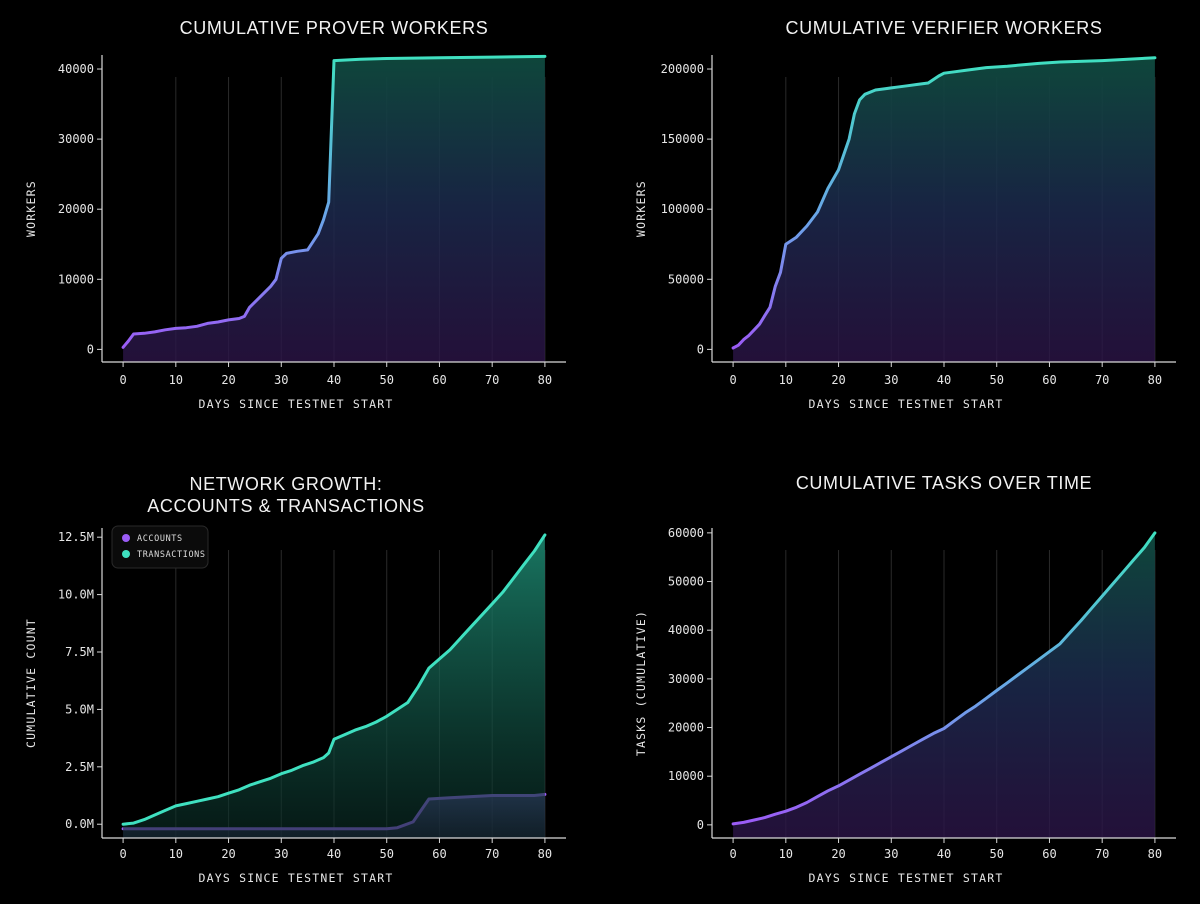 The height and width of the screenshot is (904, 1200). What do you see at coordinates (31, 683) in the screenshot?
I see `y-axis-label: CUMULATIVE COUNT` at bounding box center [31, 683].